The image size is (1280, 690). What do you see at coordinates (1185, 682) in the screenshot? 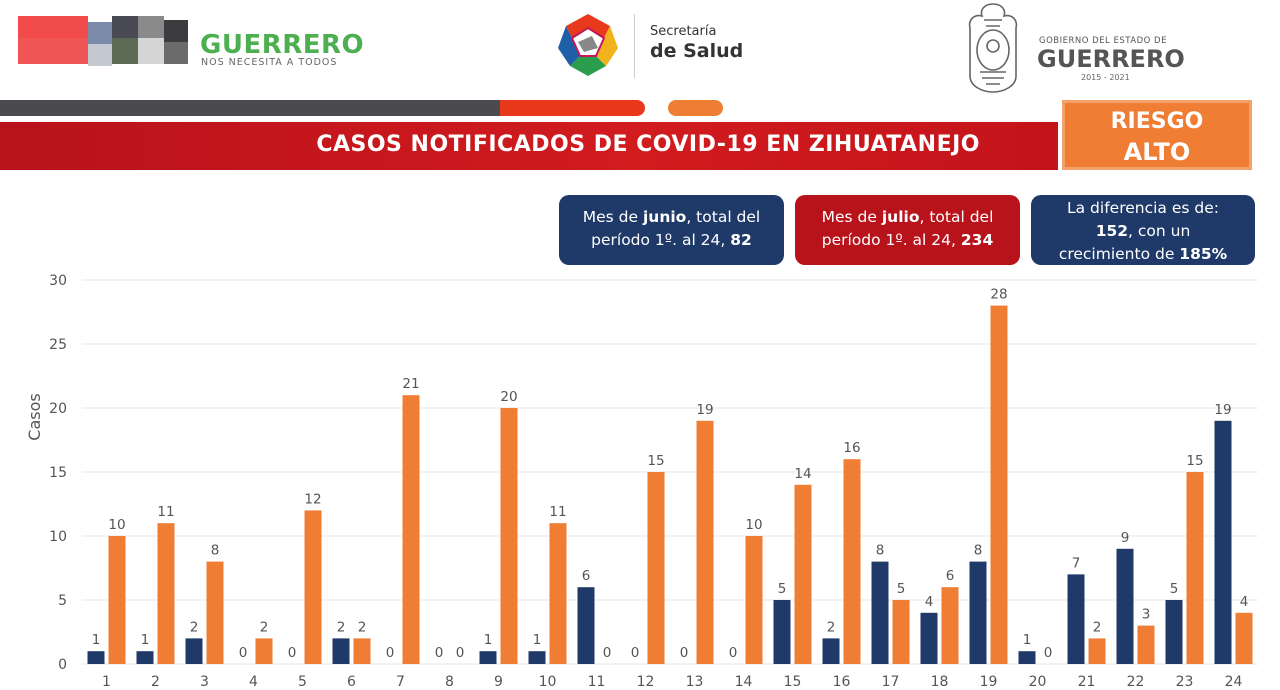
I see `x-tick-label: 23` at bounding box center [1185, 682].